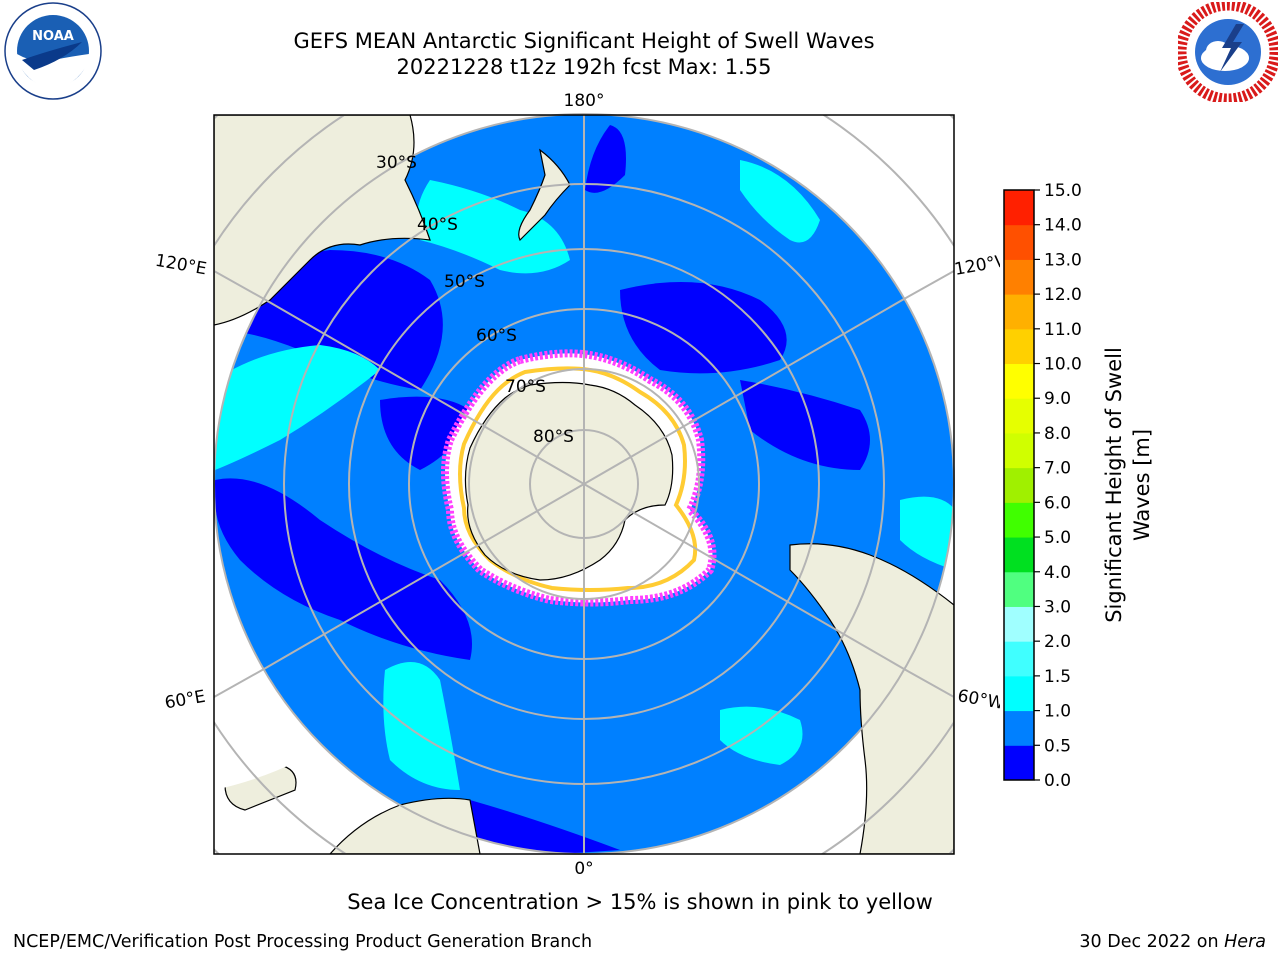  What do you see at coordinates (1057, 781) in the screenshot?
I see `colorbar-tick-label: 0.0` at bounding box center [1057, 781].